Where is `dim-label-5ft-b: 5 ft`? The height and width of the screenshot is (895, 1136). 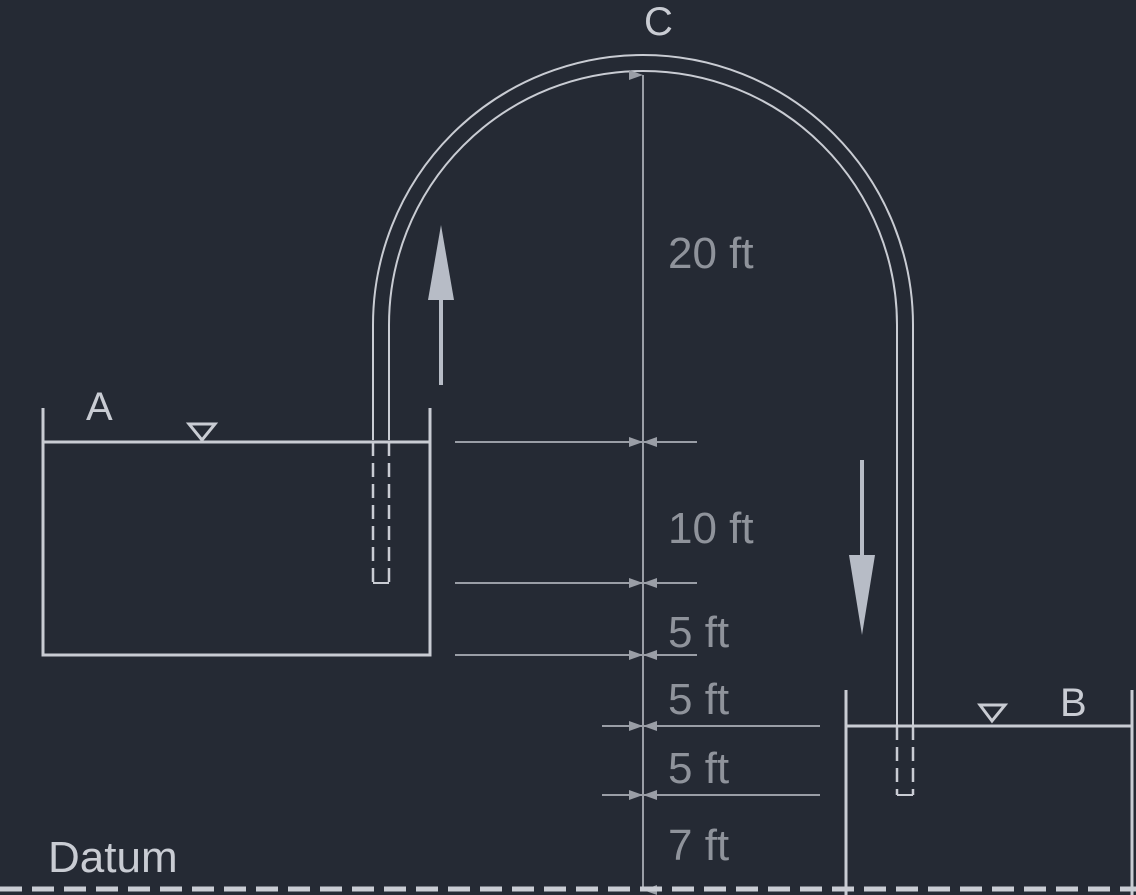 dim-label-5ft-b: 5 ft is located at coordinates (698, 699).